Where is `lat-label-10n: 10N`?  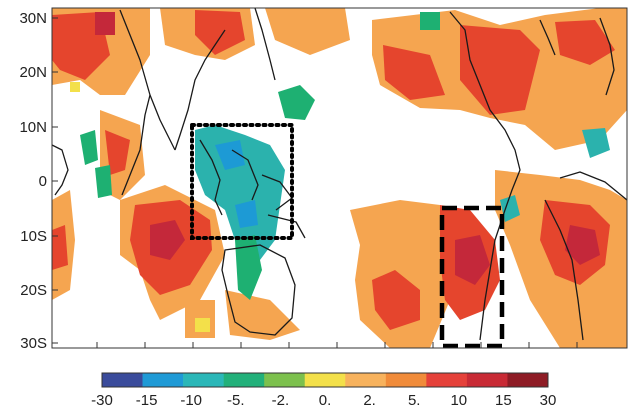 lat-label-10n: 10N is located at coordinates (33, 127).